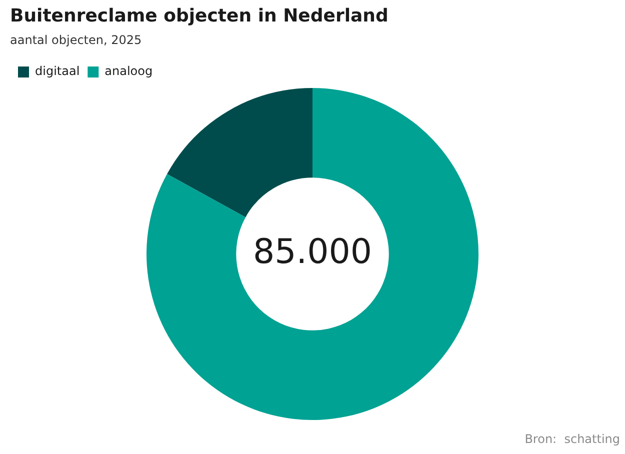  Describe the element at coordinates (57, 71) in the screenshot. I see `legend-label: digitaal` at that location.